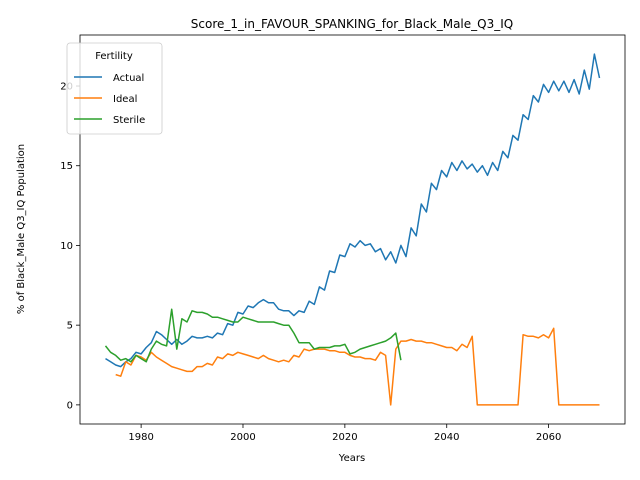  Describe the element at coordinates (128, 78) in the screenshot. I see `legend-label-actual: Actual` at that location.